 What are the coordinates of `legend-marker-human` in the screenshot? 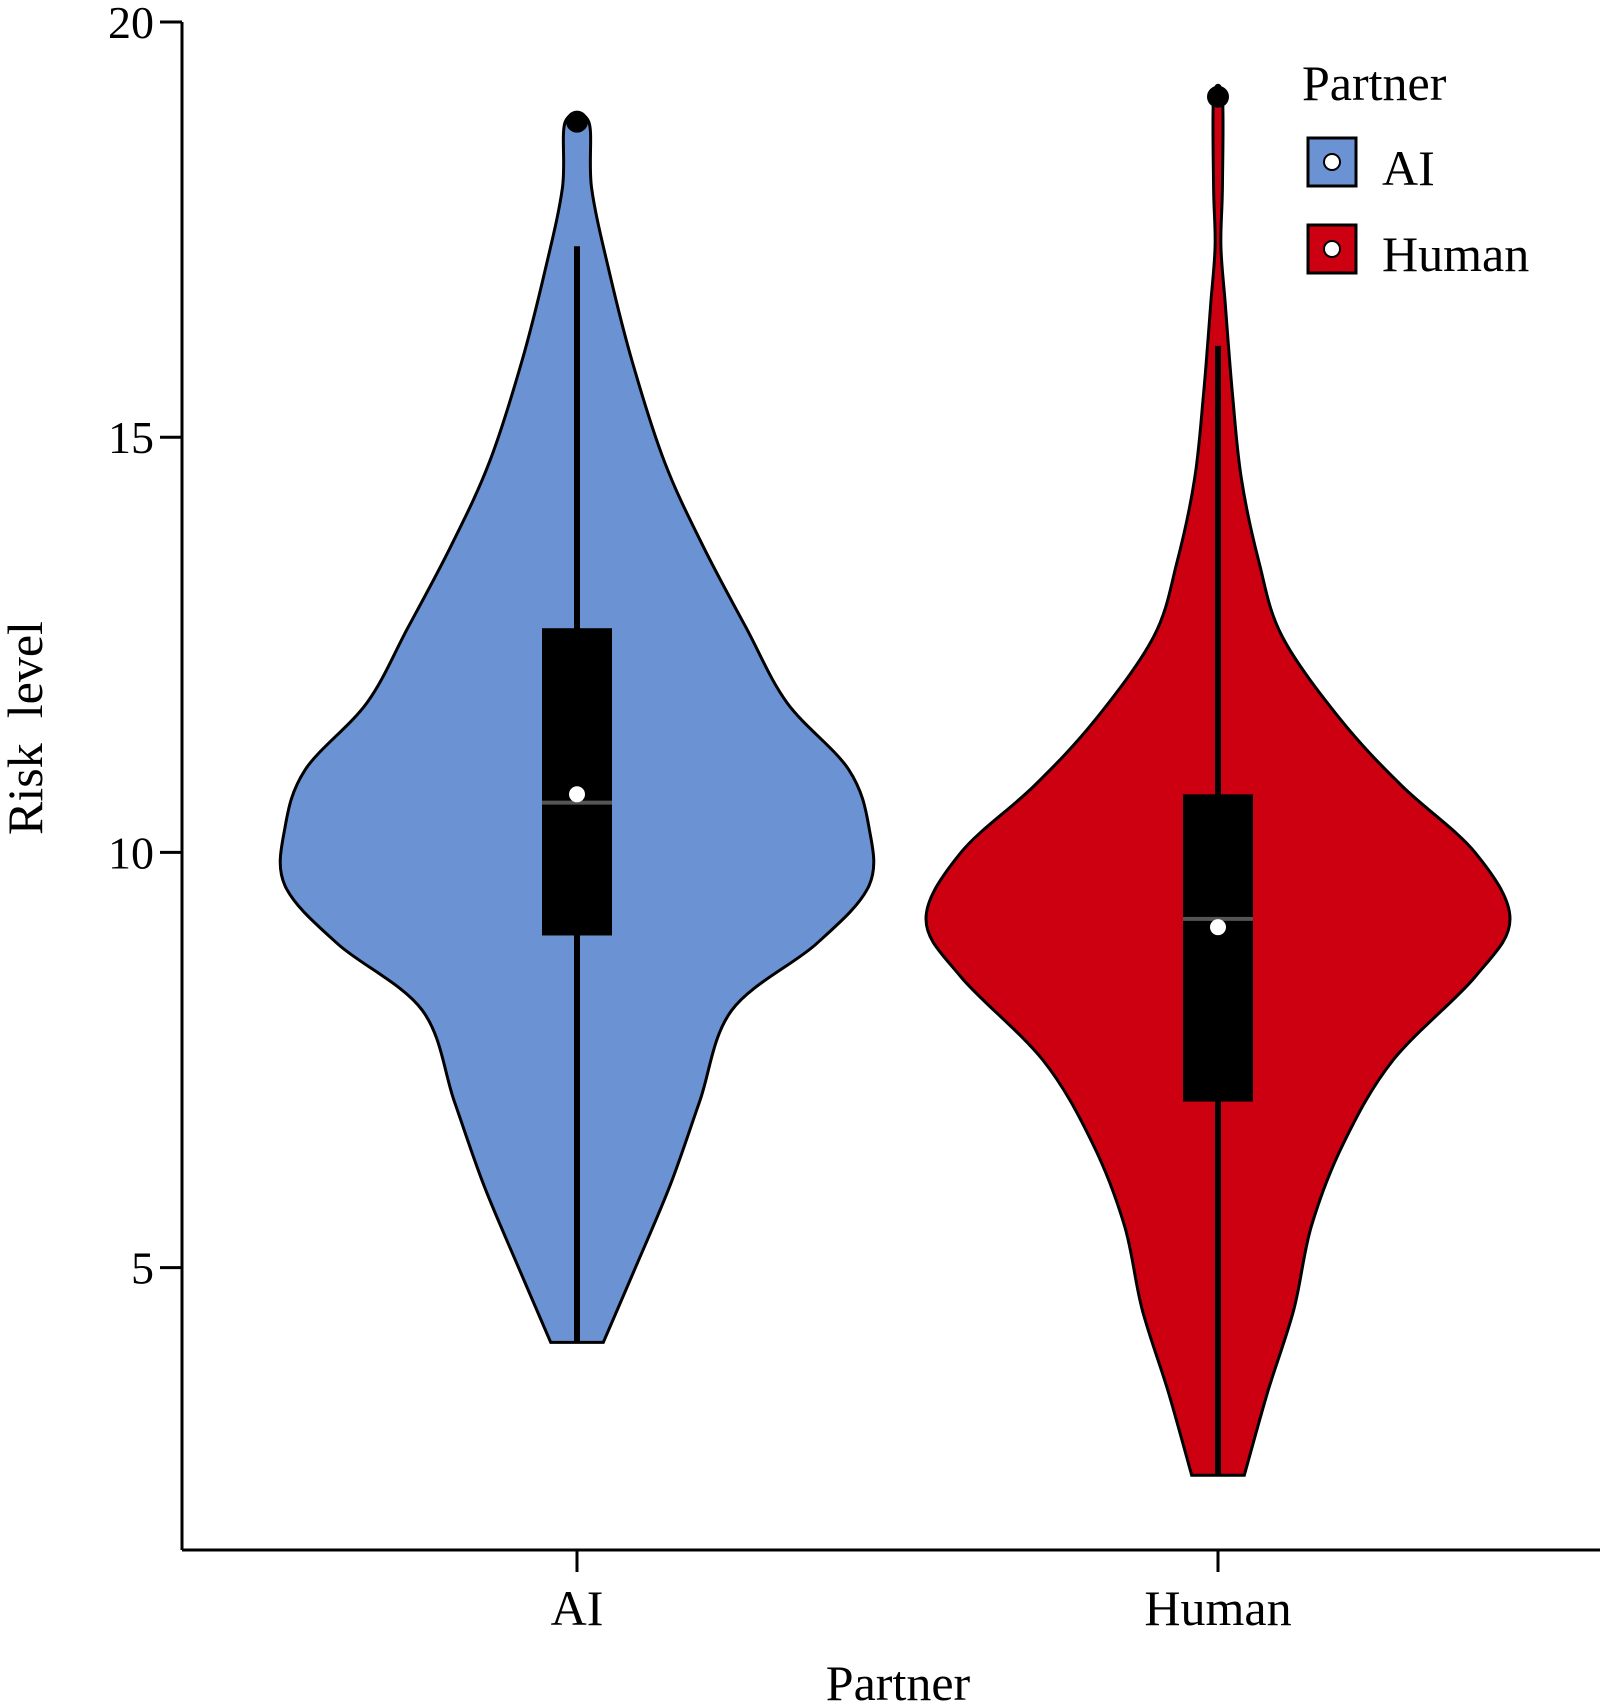 It's located at (1332, 249).